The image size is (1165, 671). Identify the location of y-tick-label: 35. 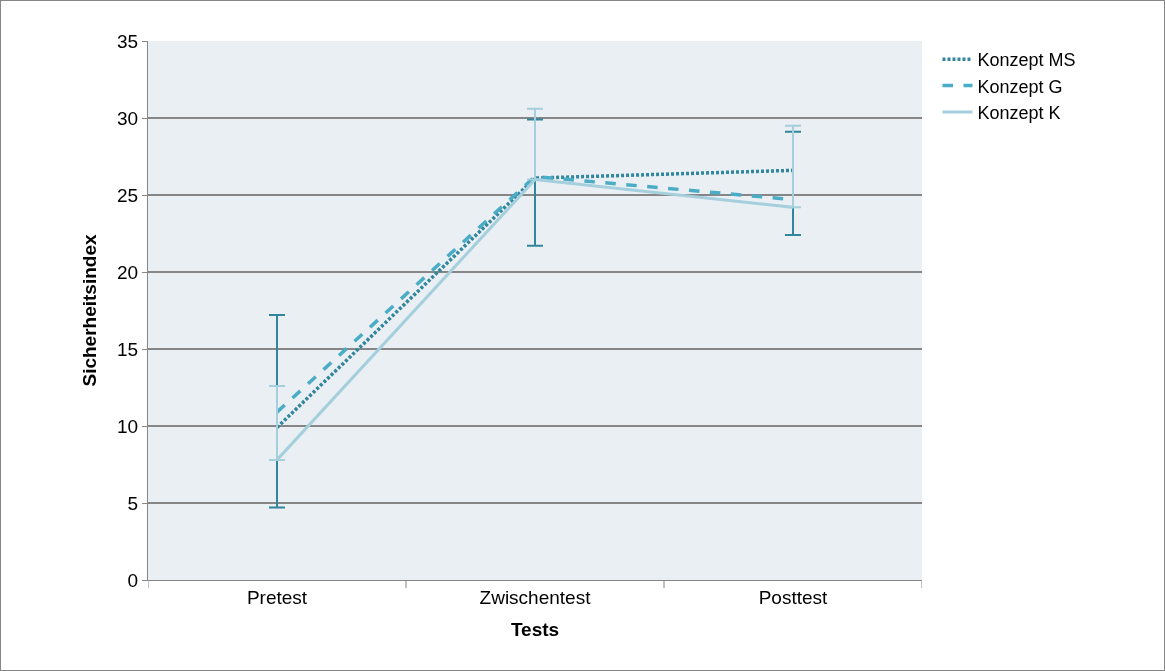
(128, 41).